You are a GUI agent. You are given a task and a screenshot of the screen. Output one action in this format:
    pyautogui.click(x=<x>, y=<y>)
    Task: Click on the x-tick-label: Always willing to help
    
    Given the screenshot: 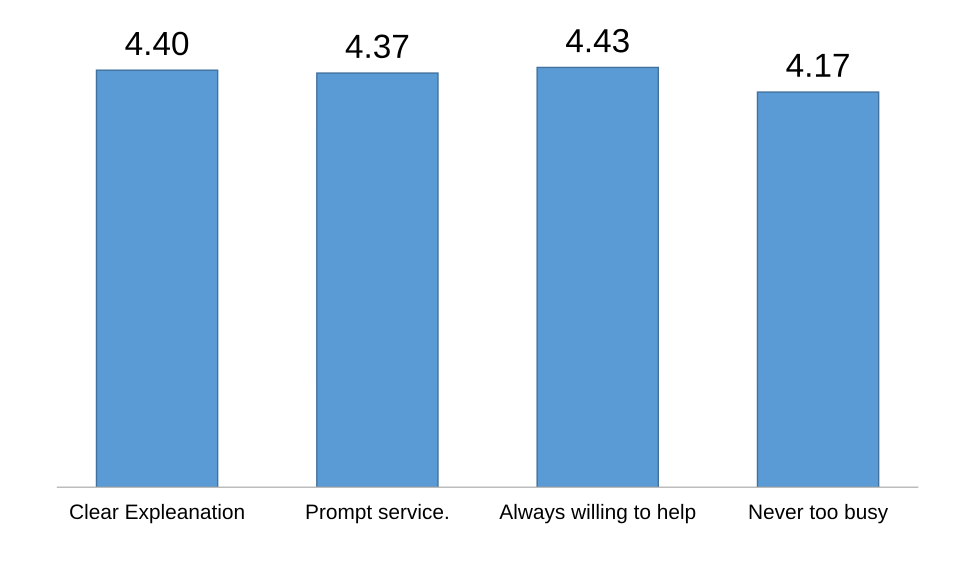 What is the action you would take?
    pyautogui.click(x=597, y=514)
    